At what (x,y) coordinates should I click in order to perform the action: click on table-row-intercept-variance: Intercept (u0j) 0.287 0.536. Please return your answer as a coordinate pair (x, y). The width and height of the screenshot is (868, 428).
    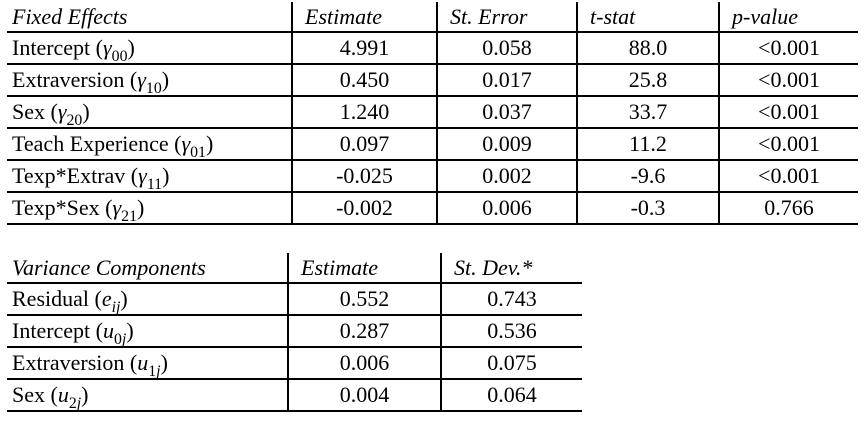
    Looking at the image, I should click on (294, 331).